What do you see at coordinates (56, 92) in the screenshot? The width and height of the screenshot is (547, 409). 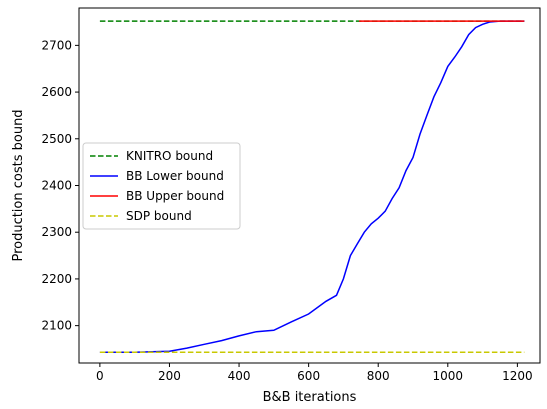 I see `y-tick-label: 2600` at bounding box center [56, 92].